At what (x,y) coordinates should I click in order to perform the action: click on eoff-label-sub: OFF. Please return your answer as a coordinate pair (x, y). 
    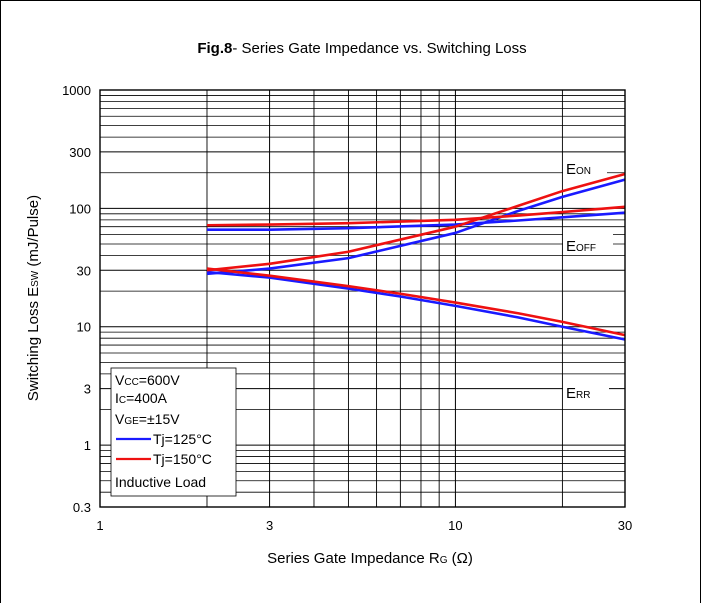
    Looking at the image, I should click on (586, 248).